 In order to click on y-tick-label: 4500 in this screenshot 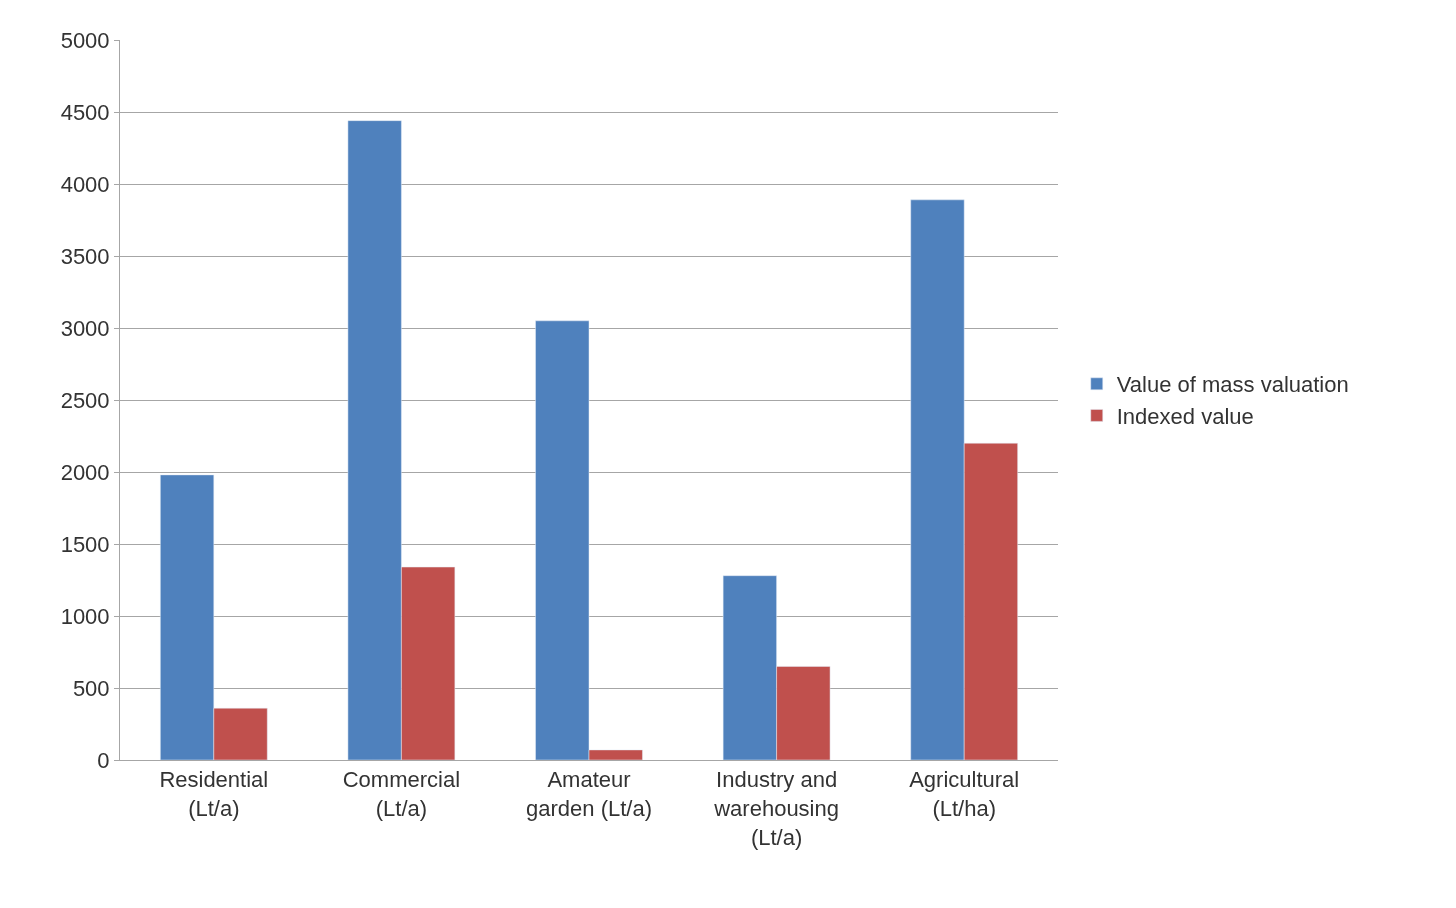, I will do `click(85, 112)`.